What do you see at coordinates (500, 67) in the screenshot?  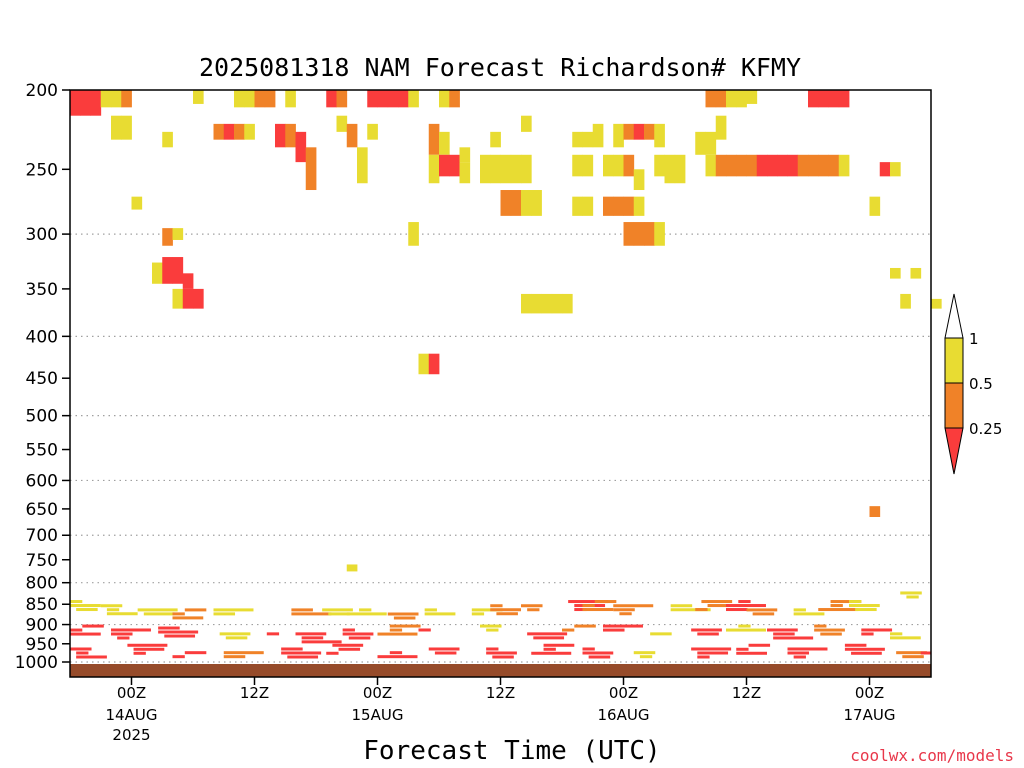 I see `chart-title: 2025081318 NAM Forecast Richardson# KFMY` at bounding box center [500, 67].